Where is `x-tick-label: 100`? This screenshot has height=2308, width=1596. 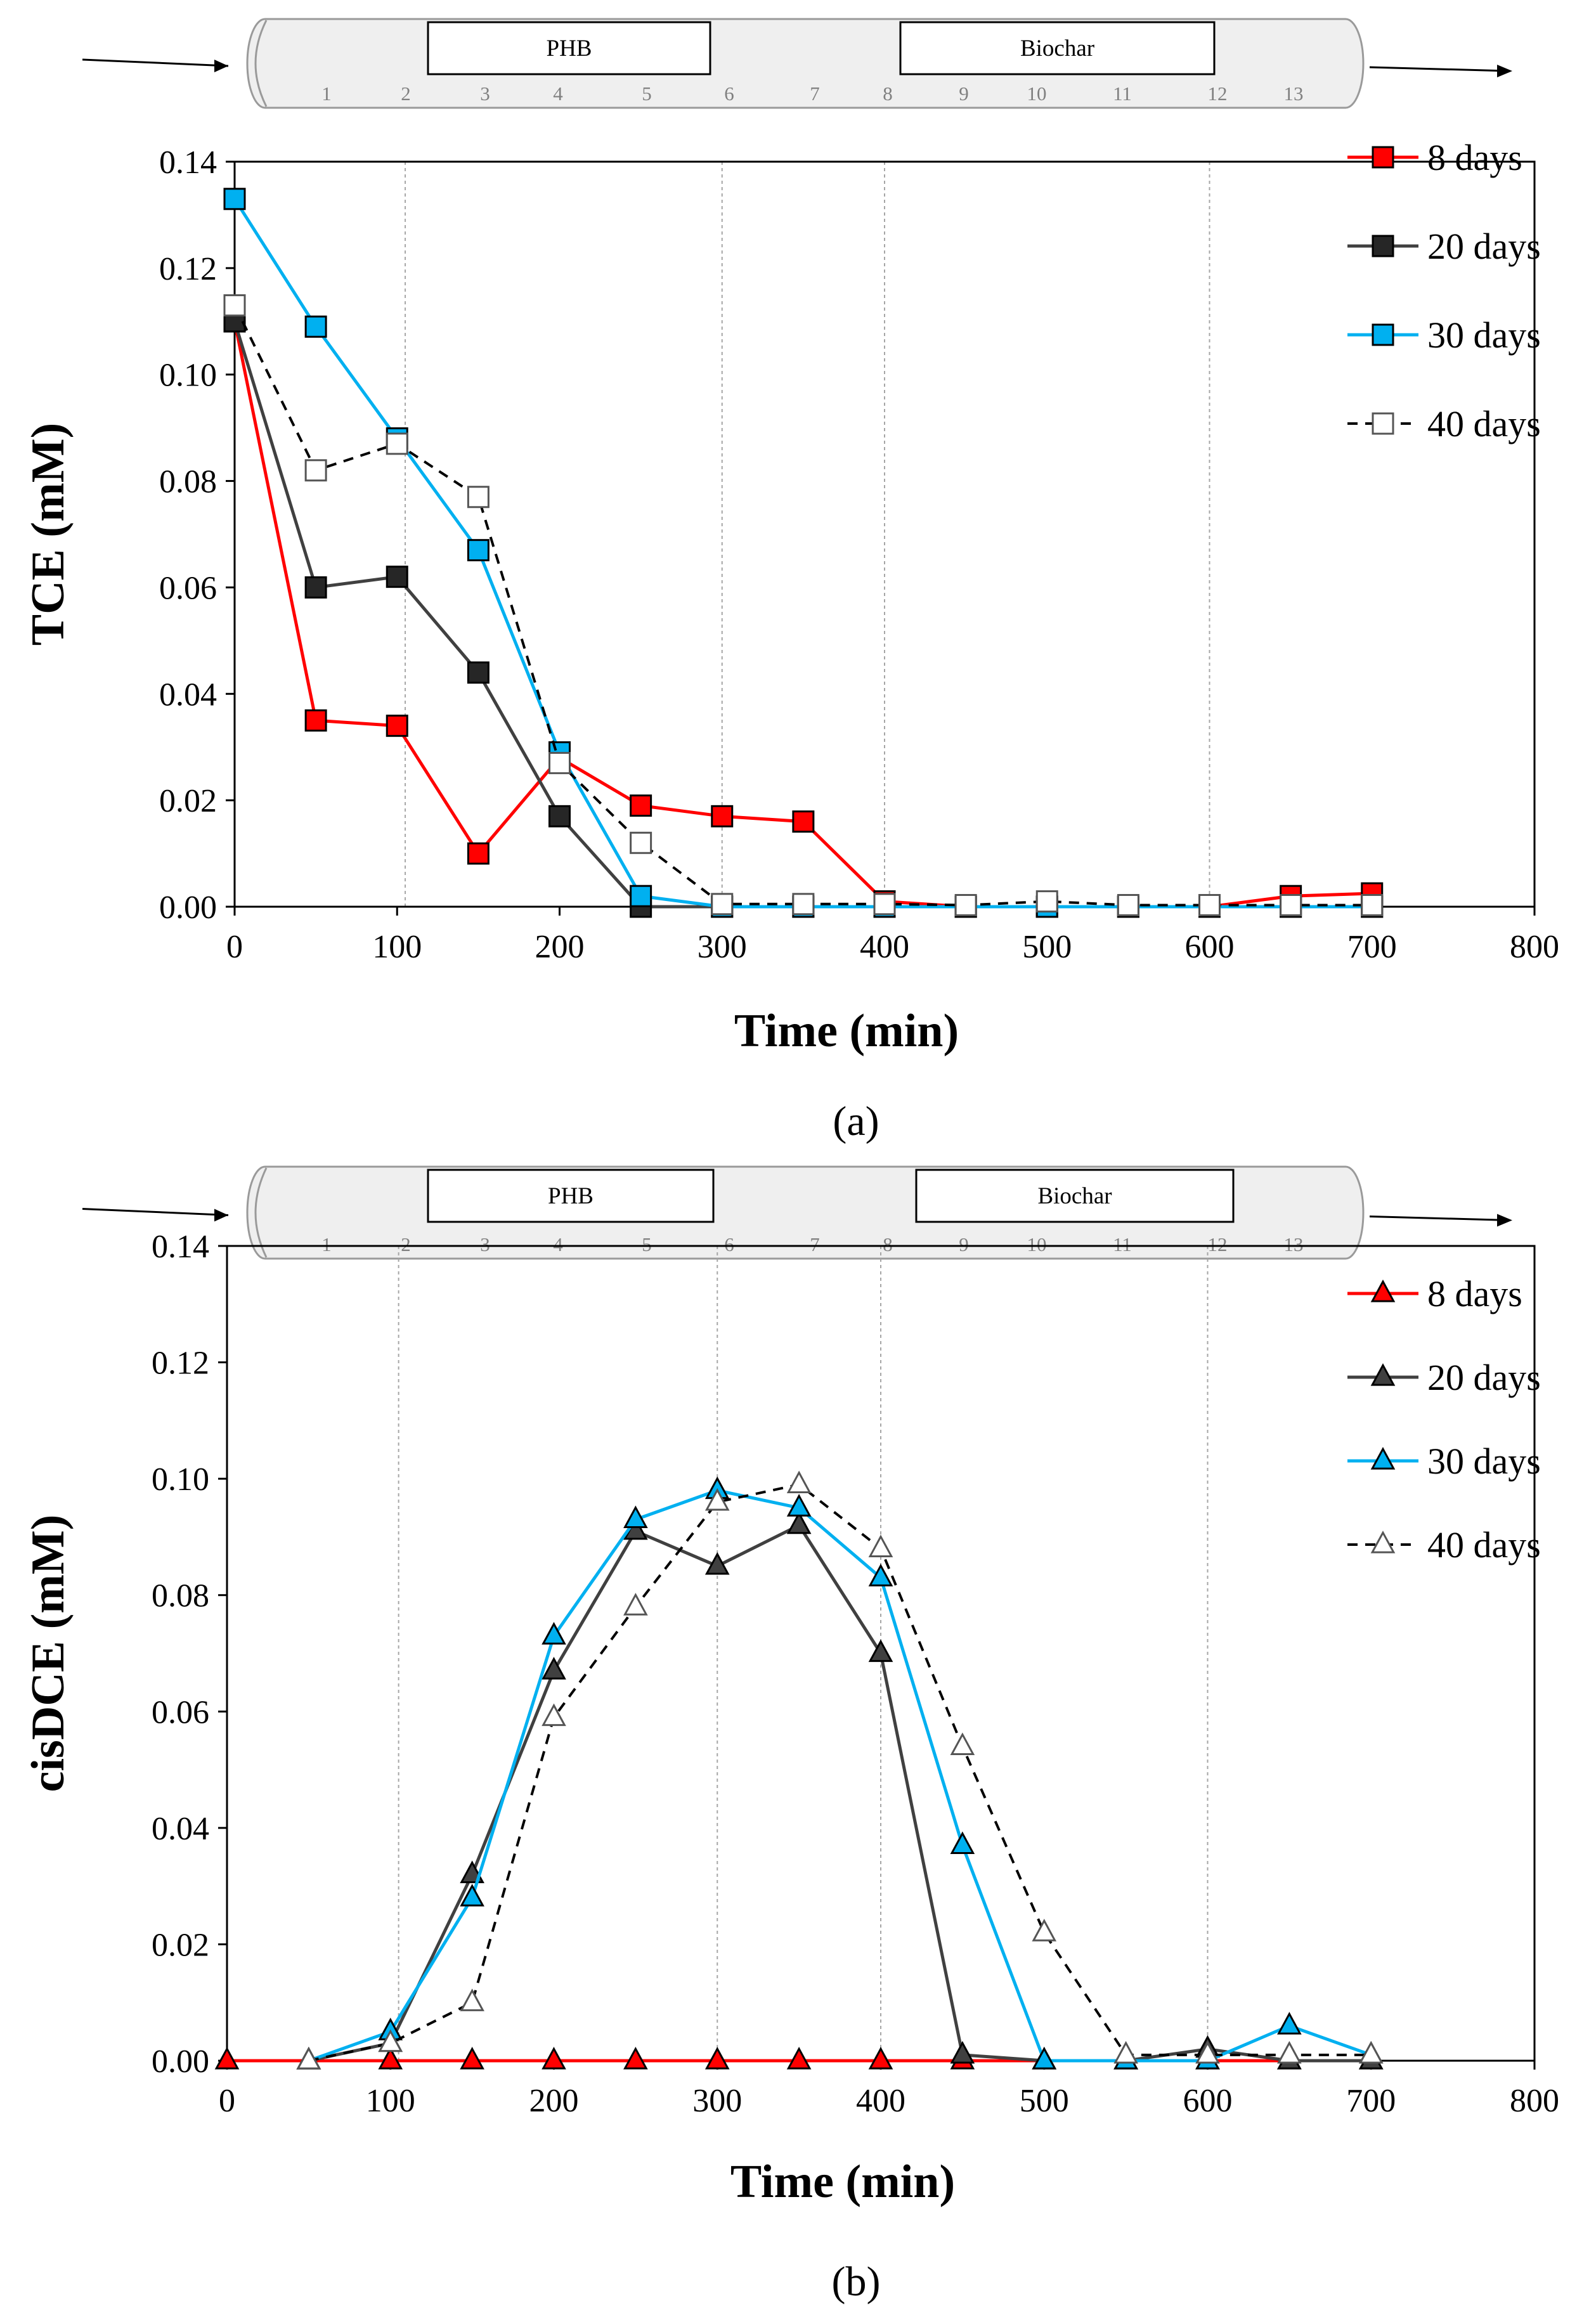 x-tick-label: 100 is located at coordinates (390, 2101).